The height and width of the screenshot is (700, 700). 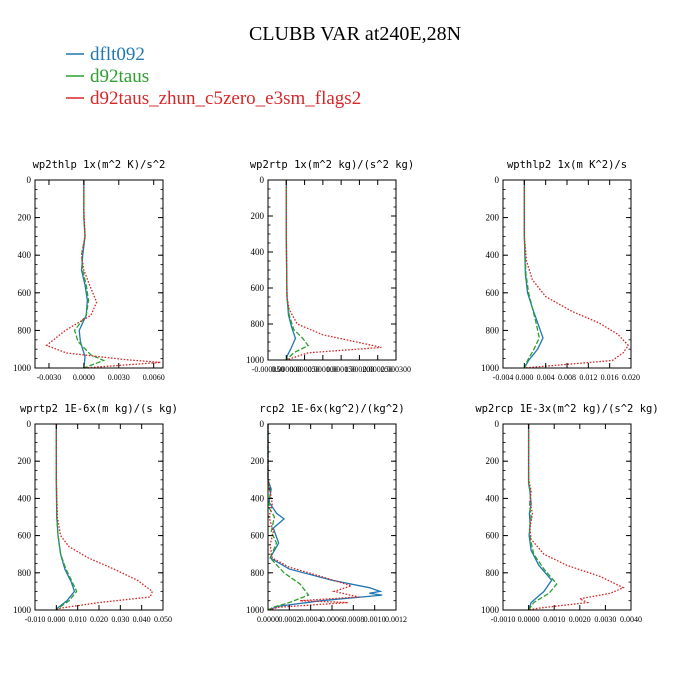 What do you see at coordinates (99, 165) in the screenshot?
I see `panel-title: wp2thlp 1x(m^2 K)/s^2` at bounding box center [99, 165].